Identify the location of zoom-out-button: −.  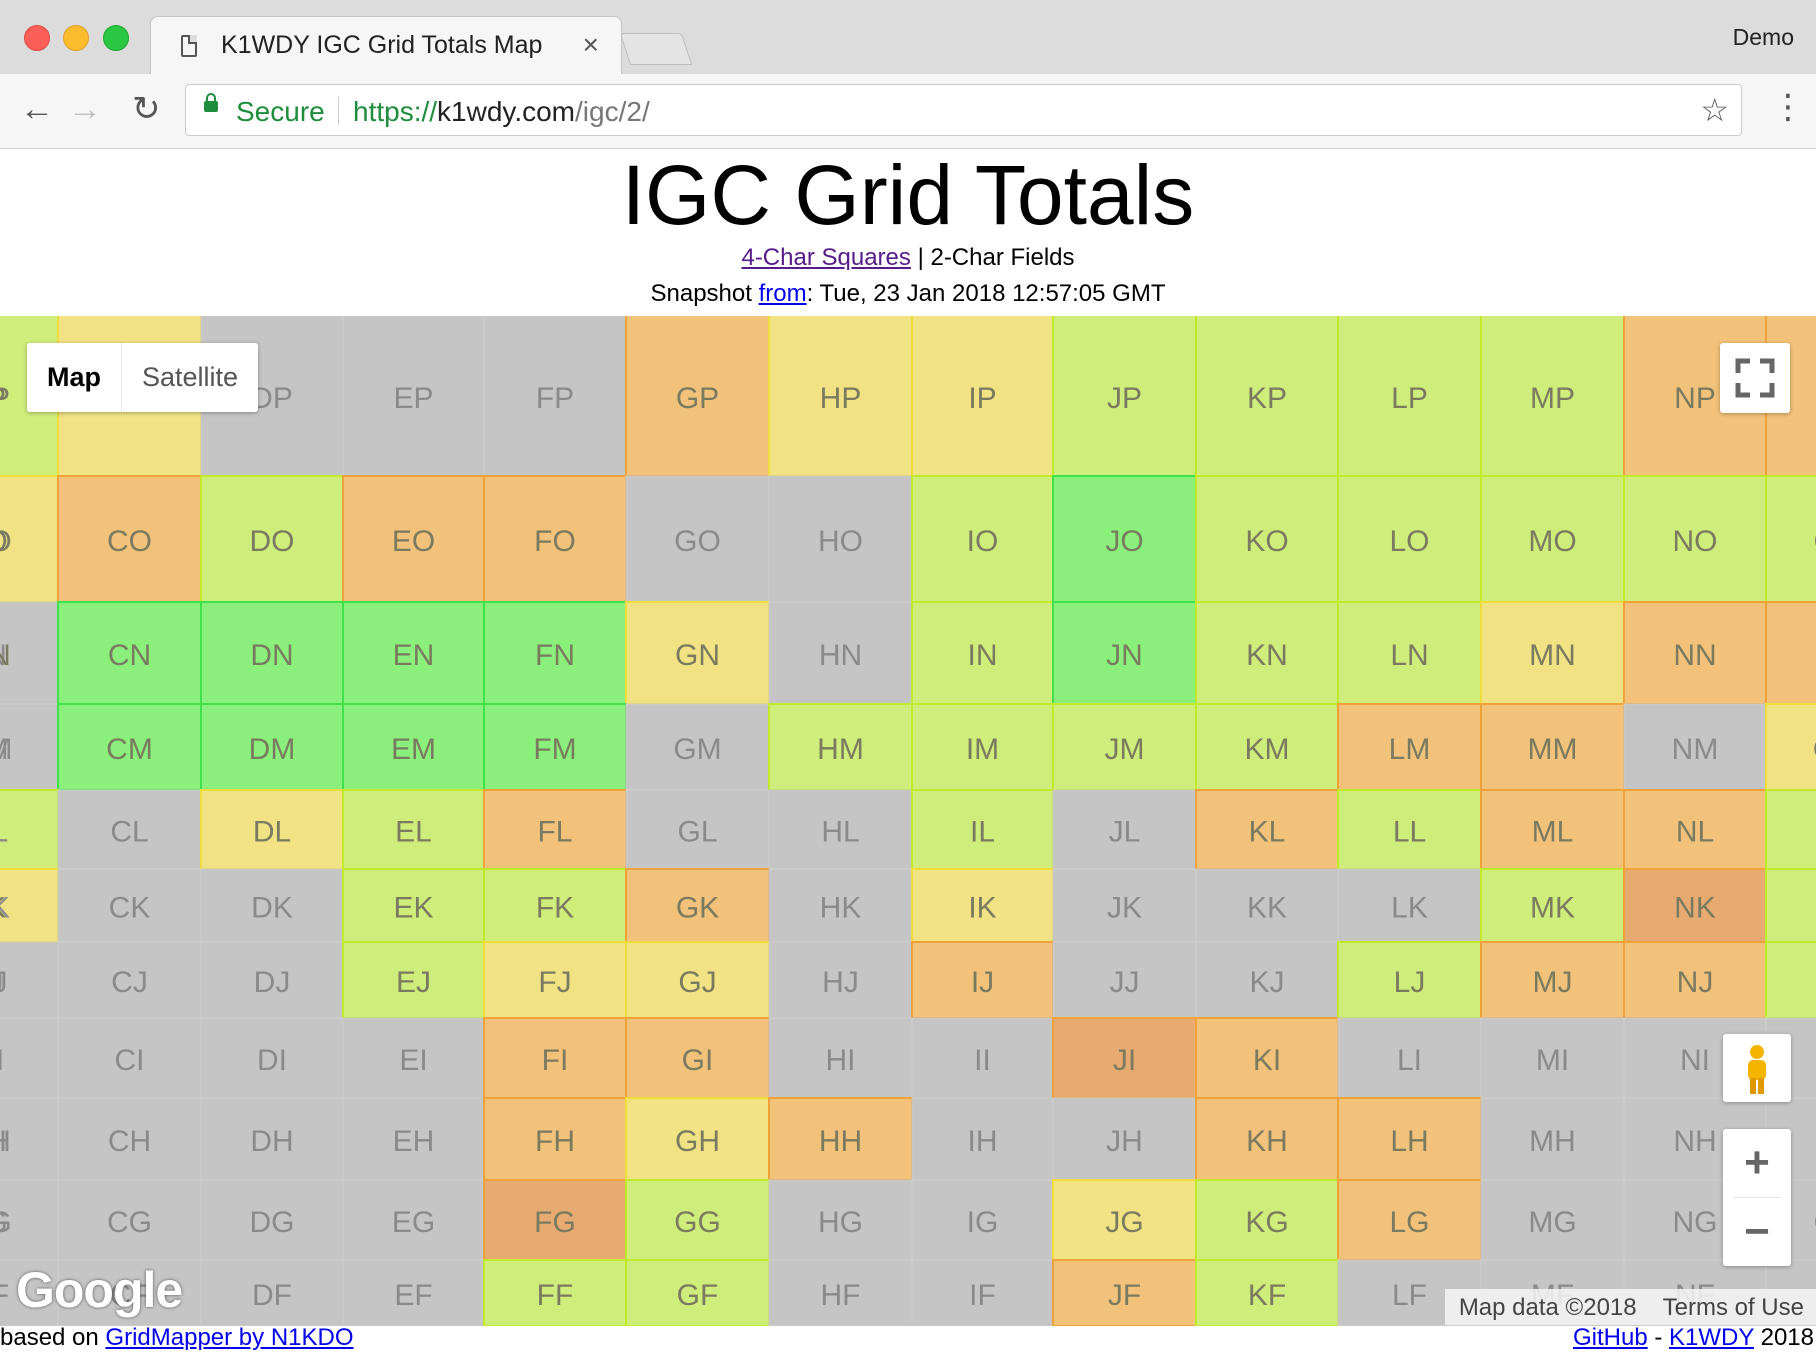
(1757, 1232).